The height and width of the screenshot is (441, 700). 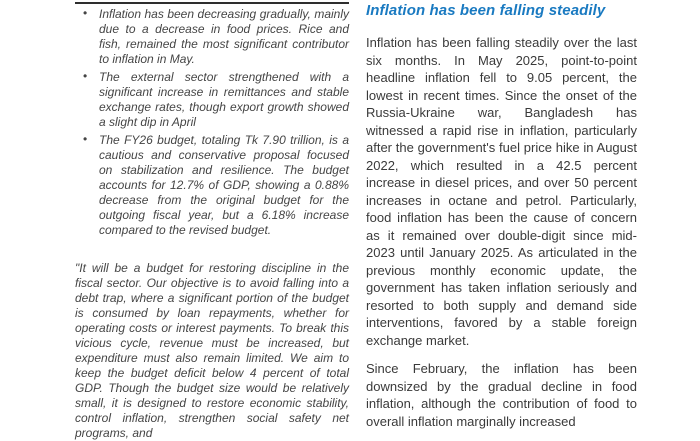 I want to click on section-heading: Inflation has been falling steadily, so click(x=486, y=10).